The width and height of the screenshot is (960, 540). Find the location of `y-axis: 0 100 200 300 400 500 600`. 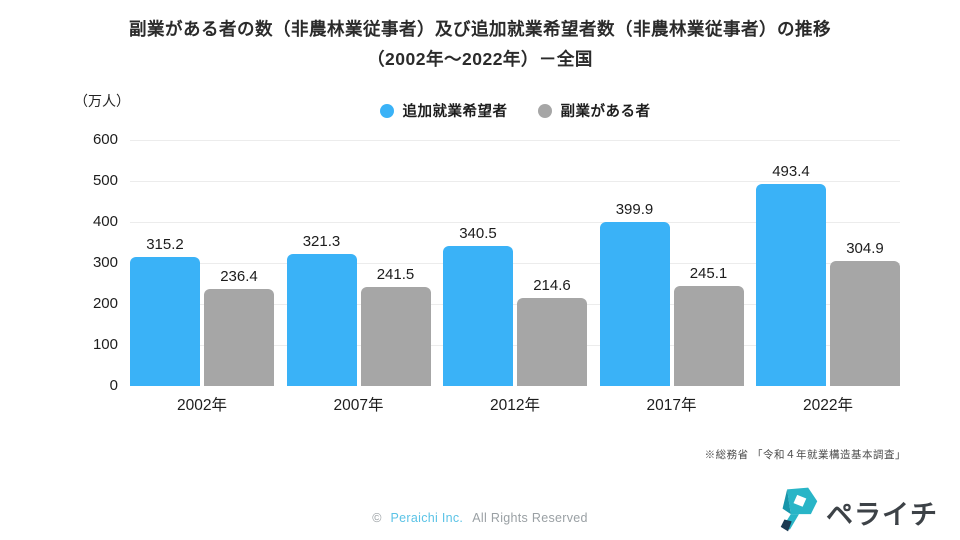

y-axis: 0 100 200 300 400 500 600 is located at coordinates (74, 262).